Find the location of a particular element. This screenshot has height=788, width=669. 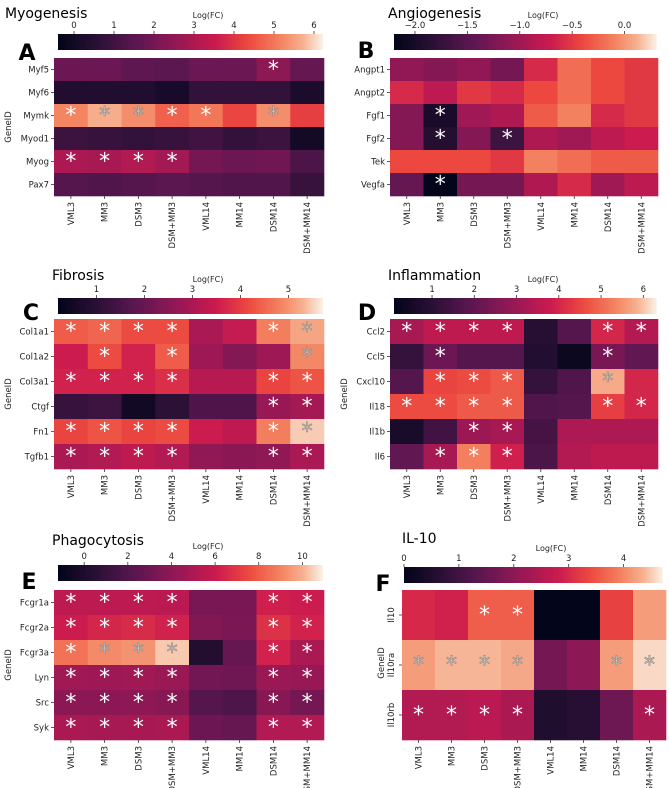

row-label: Col1a1 is located at coordinates (34, 333).